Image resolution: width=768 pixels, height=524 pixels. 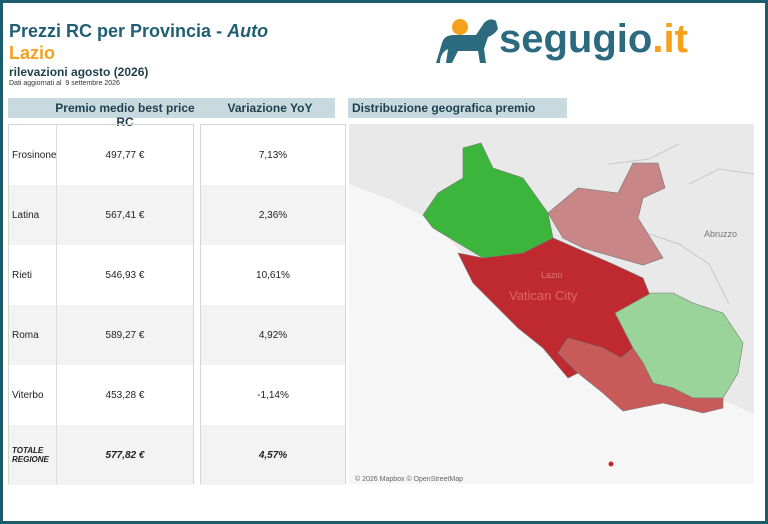 I want to click on table-row: 4,57%, so click(x=273, y=455).